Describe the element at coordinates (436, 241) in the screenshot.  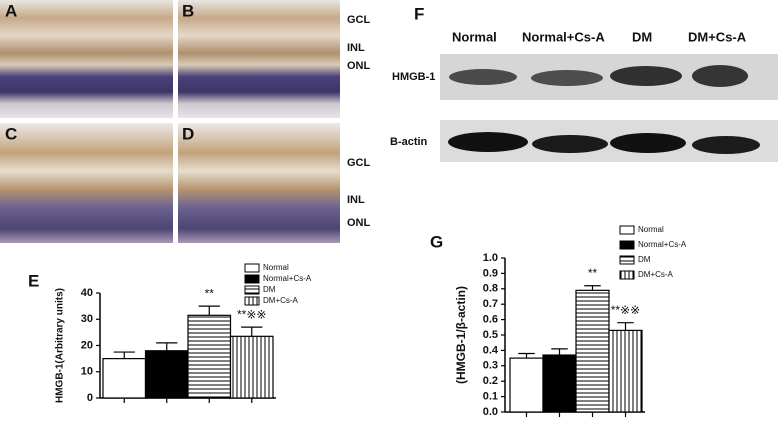
I see `panel-letter: G` at that location.